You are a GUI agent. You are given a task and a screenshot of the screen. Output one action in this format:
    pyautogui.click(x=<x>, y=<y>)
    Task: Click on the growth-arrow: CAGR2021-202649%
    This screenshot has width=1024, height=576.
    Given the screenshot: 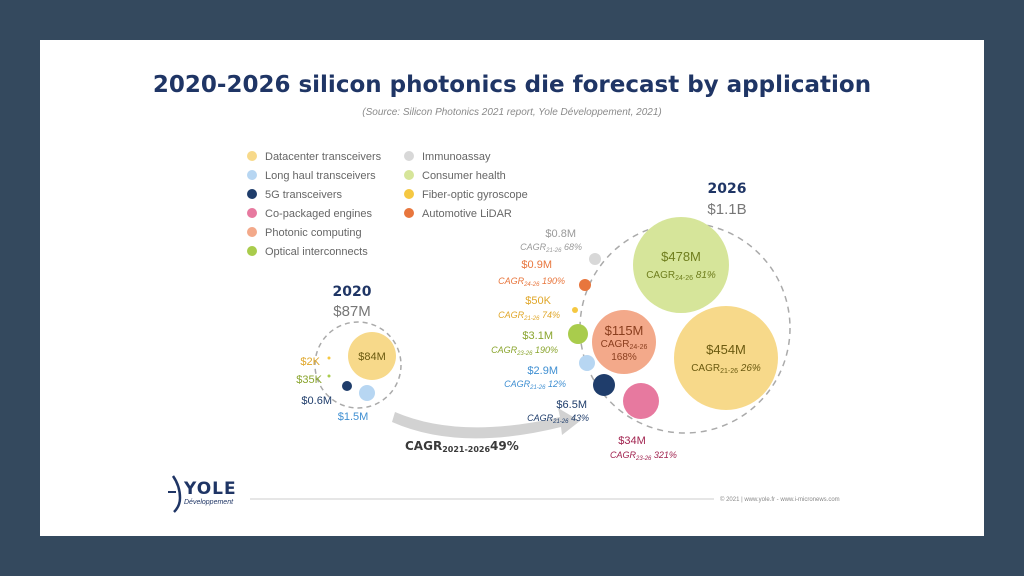 What is the action you would take?
    pyautogui.click(x=486, y=431)
    